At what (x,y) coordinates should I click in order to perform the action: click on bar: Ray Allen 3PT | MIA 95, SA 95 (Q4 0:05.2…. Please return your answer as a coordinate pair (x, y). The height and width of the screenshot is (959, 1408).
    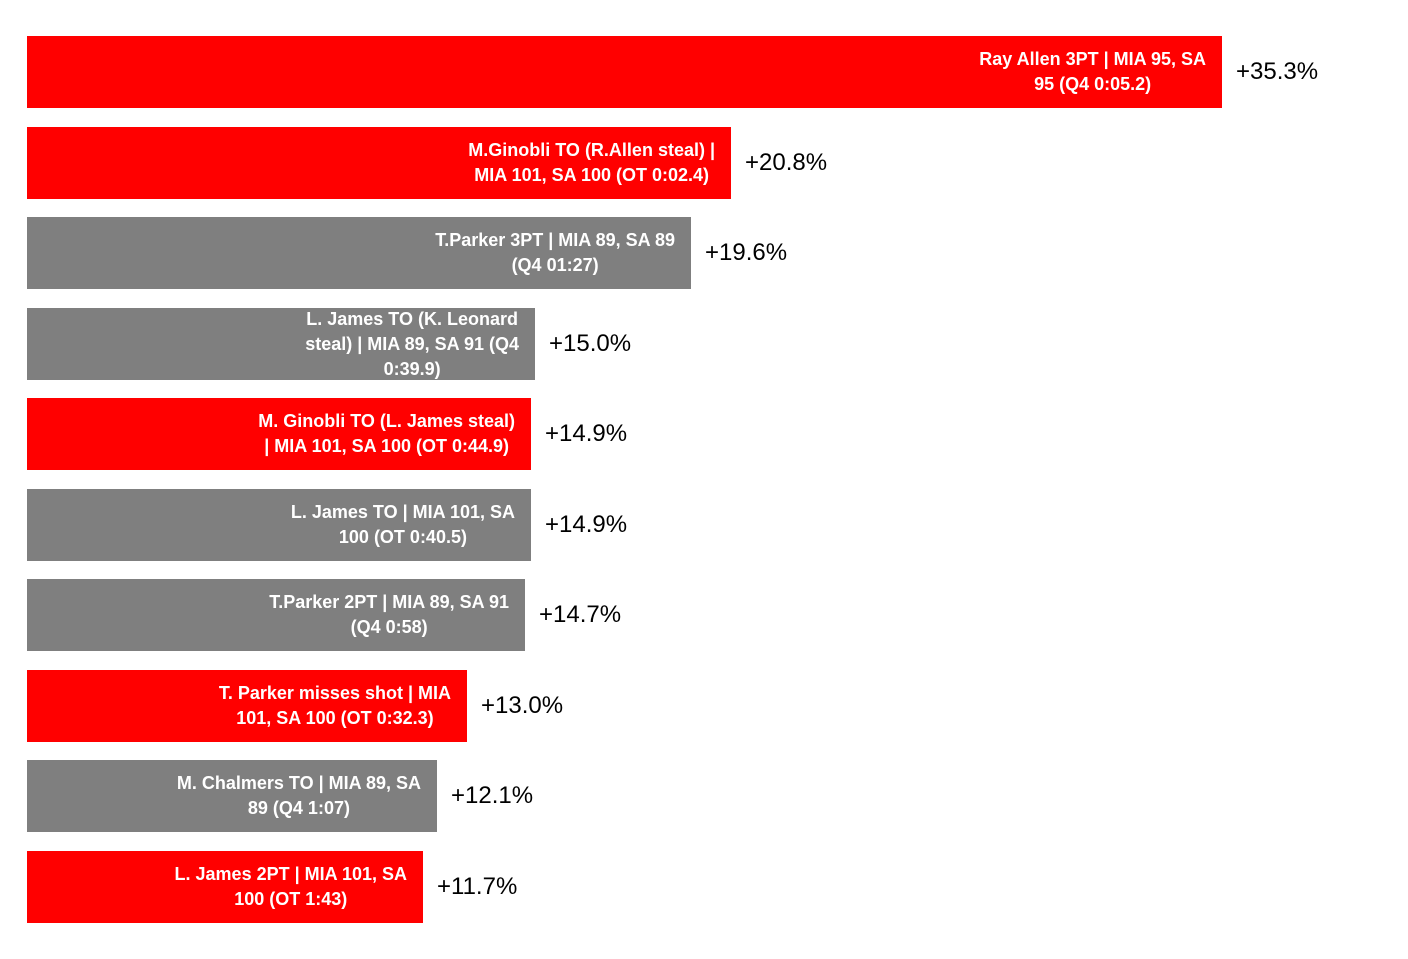
    Looking at the image, I should click on (624, 72).